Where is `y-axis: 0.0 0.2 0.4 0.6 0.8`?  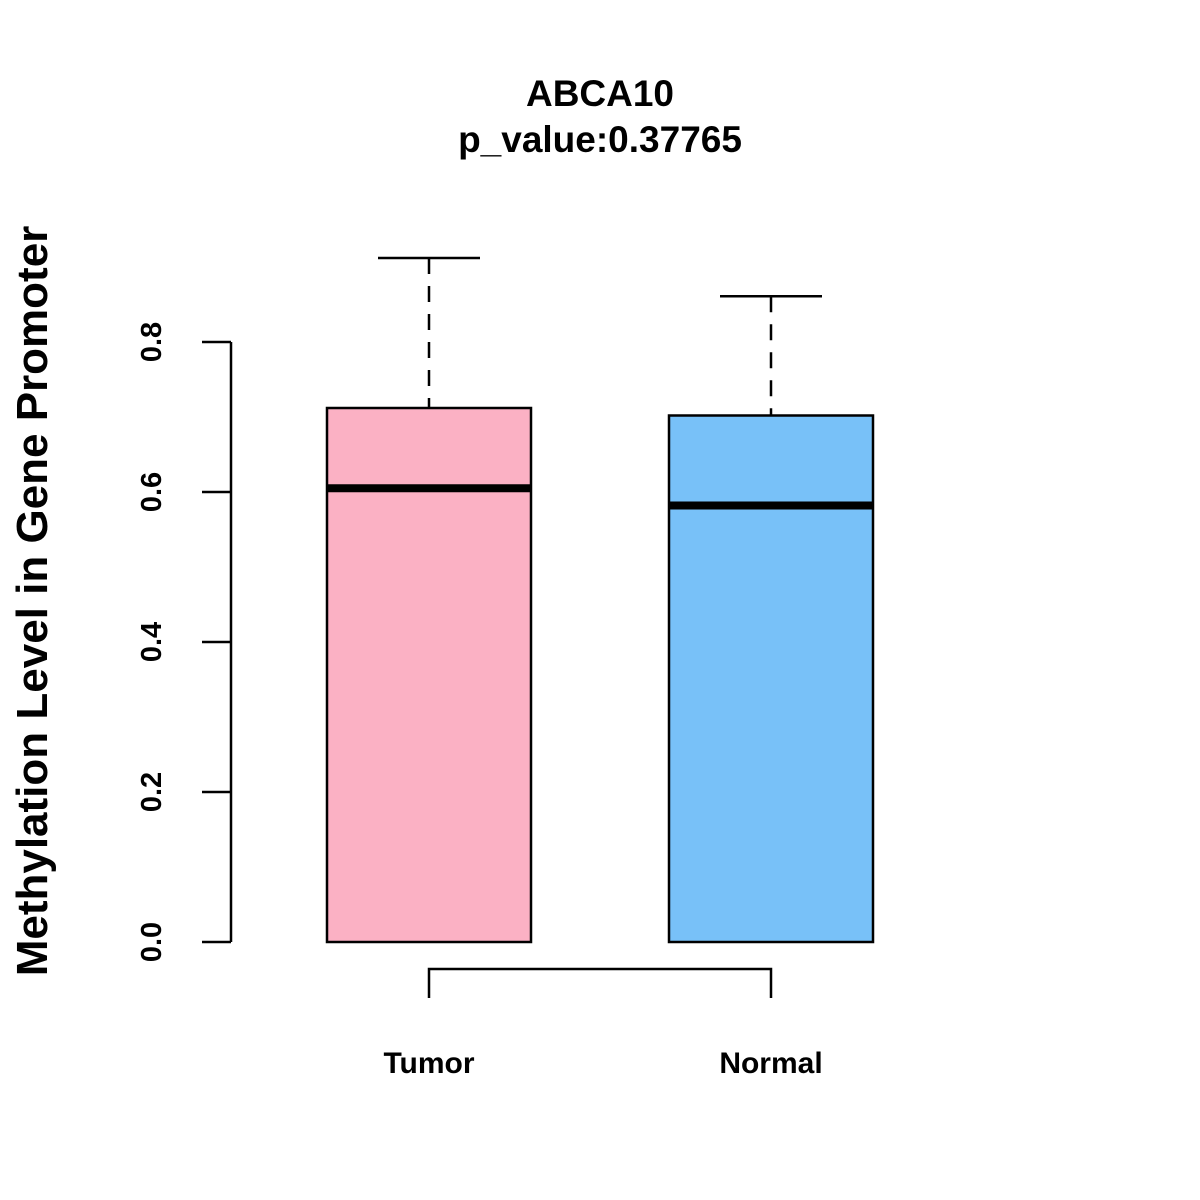 y-axis: 0.0 0.2 0.4 0.6 0.8 is located at coordinates (184, 642).